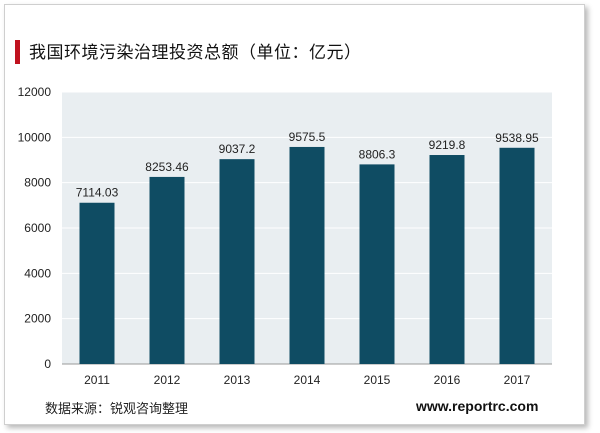 Image resolution: width=600 pixels, height=433 pixels. Describe the element at coordinates (37, 183) in the screenshot. I see `y-tick-label: 8000` at that location.